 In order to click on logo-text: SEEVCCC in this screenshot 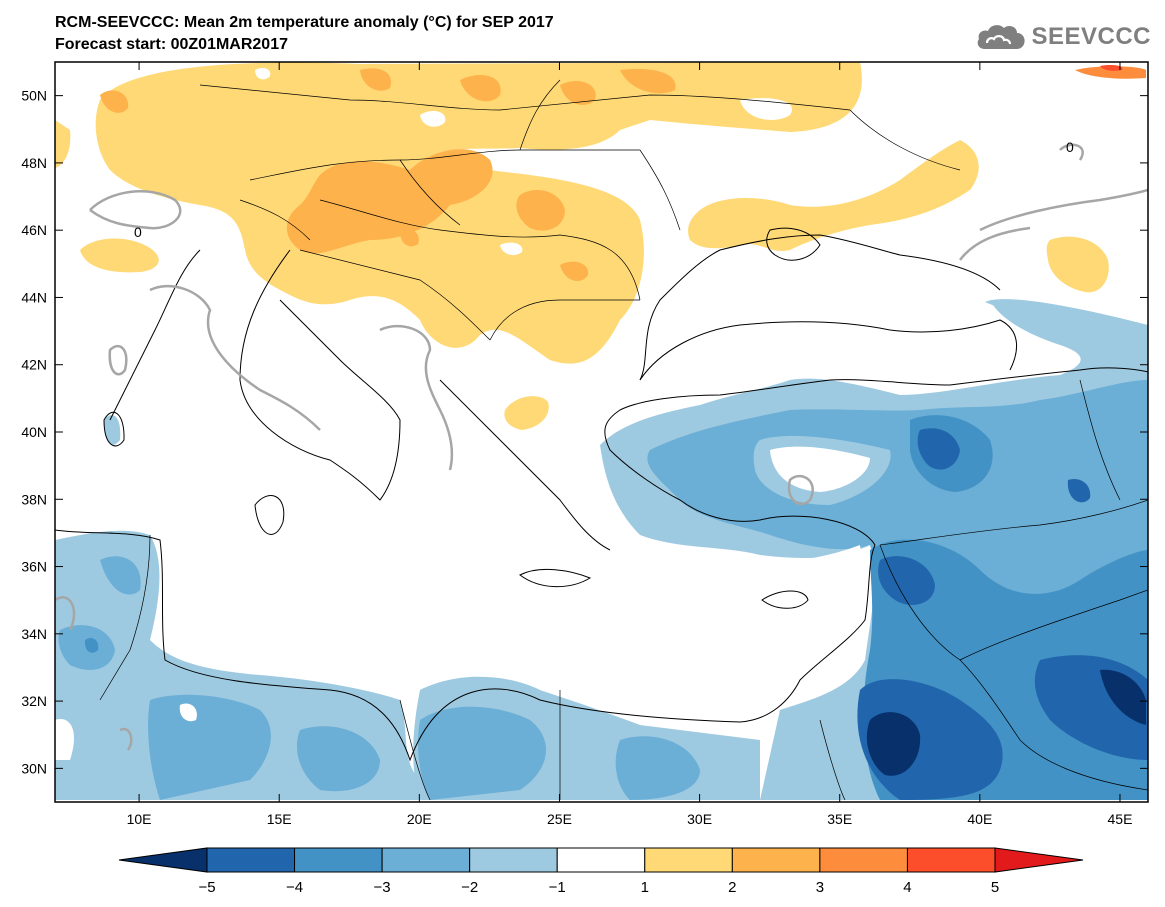, I will do `click(1091, 36)`.